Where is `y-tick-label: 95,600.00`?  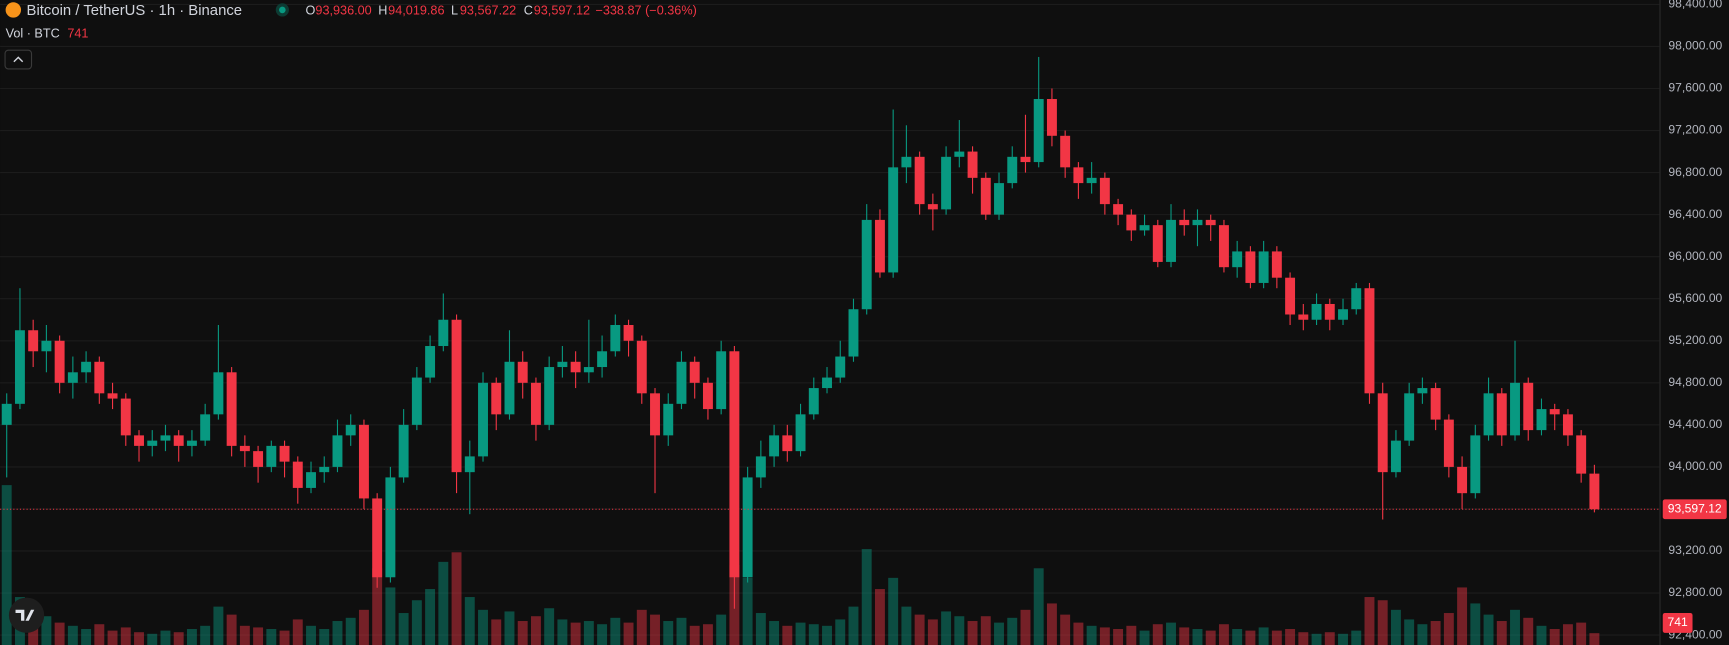
y-tick-label: 95,600.00 is located at coordinates (1695, 298).